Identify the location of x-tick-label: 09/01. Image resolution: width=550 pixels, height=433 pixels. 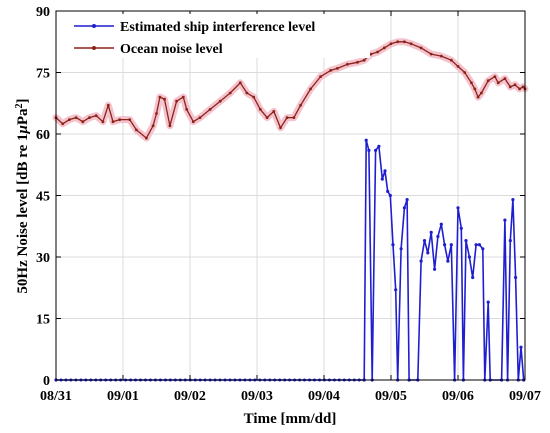
(123, 396).